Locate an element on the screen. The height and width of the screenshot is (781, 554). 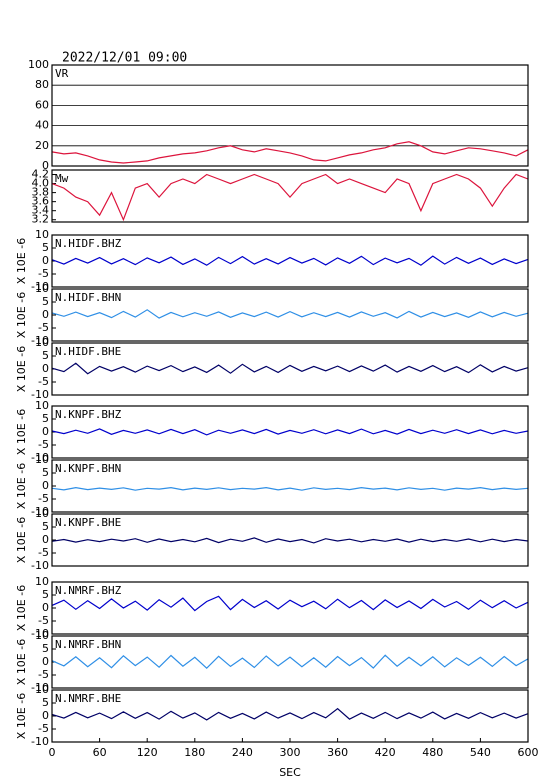
panel-label: N.HIDF.BHE is located at coordinates (88, 351).